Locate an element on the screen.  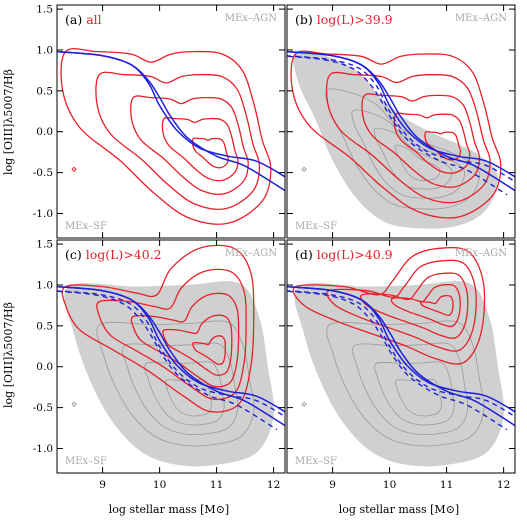
boundary-lower-d is located at coordinates (401, 349).